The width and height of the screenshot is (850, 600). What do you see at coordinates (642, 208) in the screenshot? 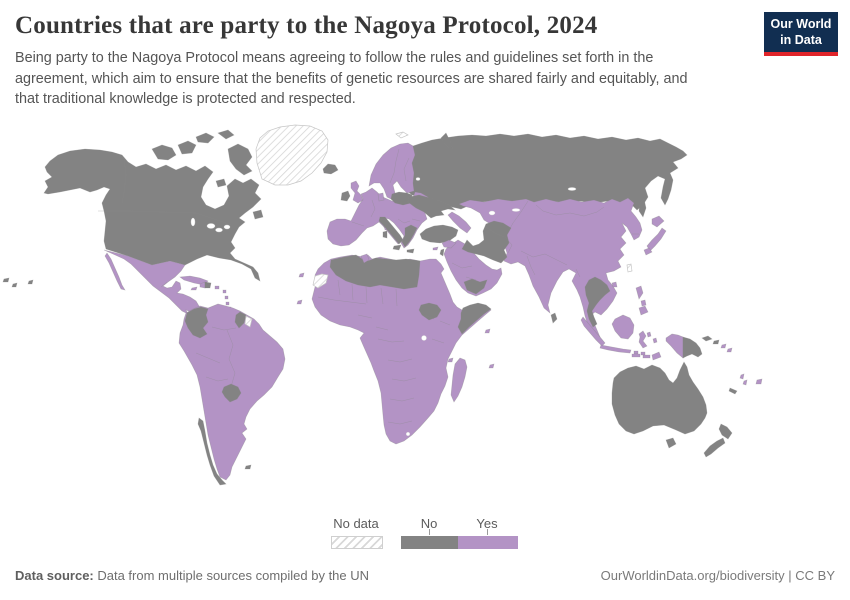
I see `region-sakhalin` at bounding box center [642, 208].